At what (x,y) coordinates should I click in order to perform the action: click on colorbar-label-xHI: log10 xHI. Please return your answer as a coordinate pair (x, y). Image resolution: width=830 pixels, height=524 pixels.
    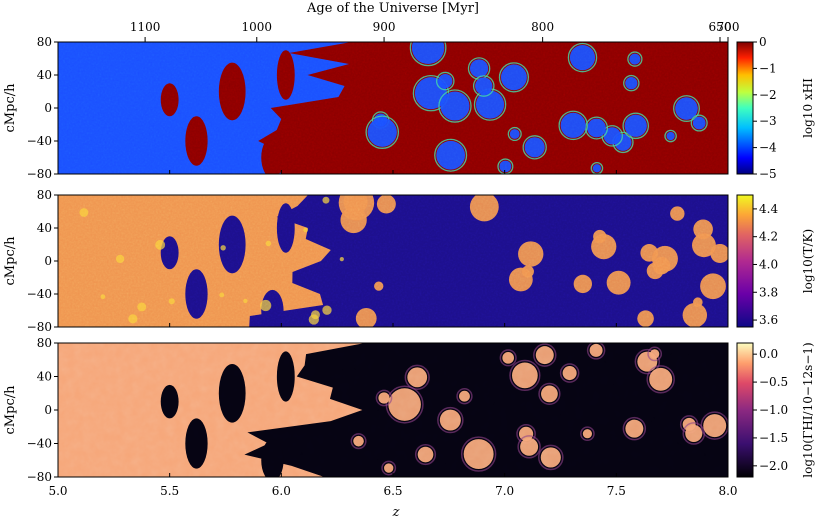
    Looking at the image, I should click on (808, 108).